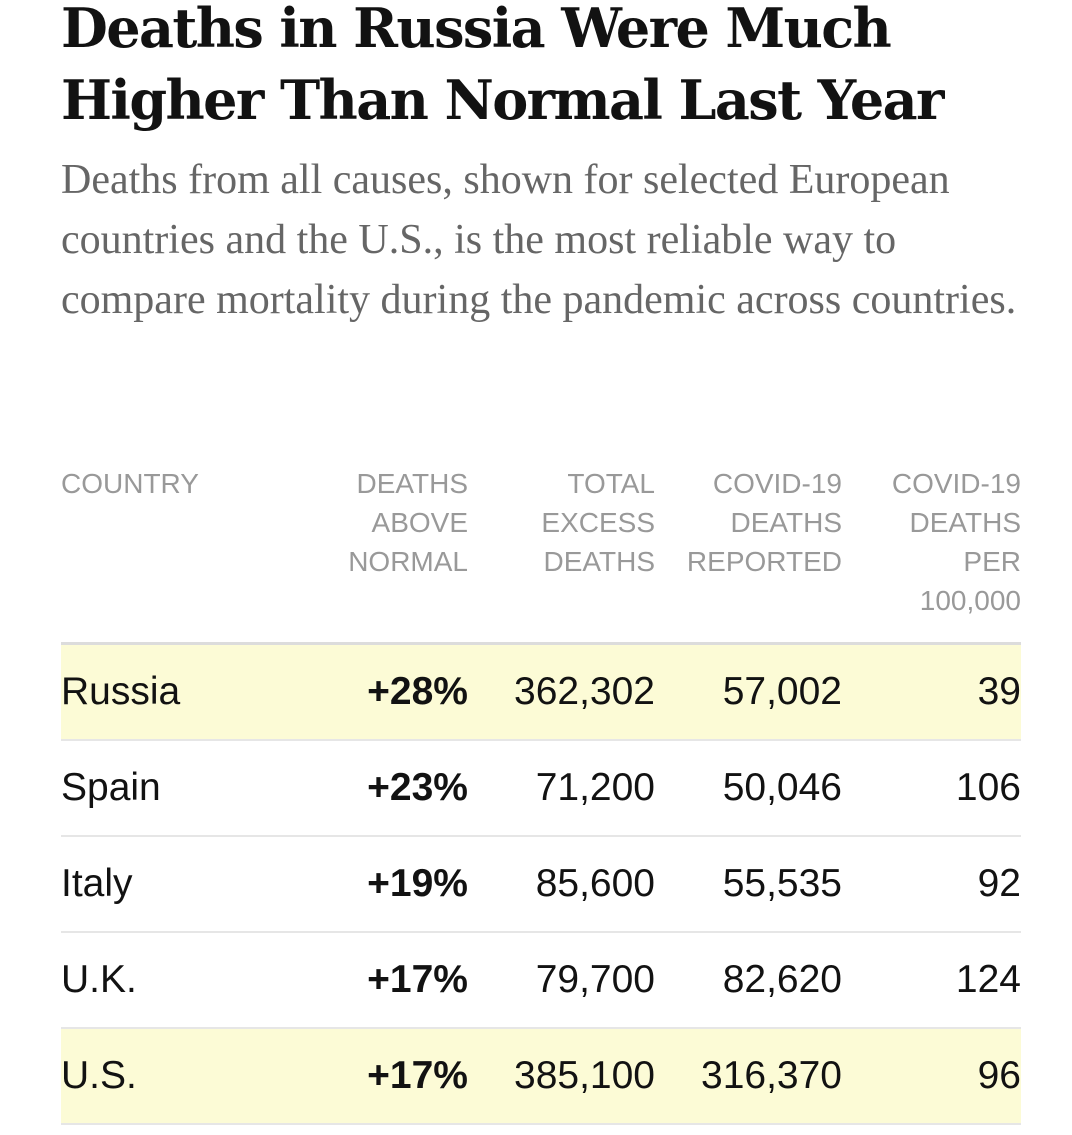 The image size is (1072, 1135). What do you see at coordinates (561, 883) in the screenshot?
I see `total-excess-deaths-cell: 85,600` at bounding box center [561, 883].